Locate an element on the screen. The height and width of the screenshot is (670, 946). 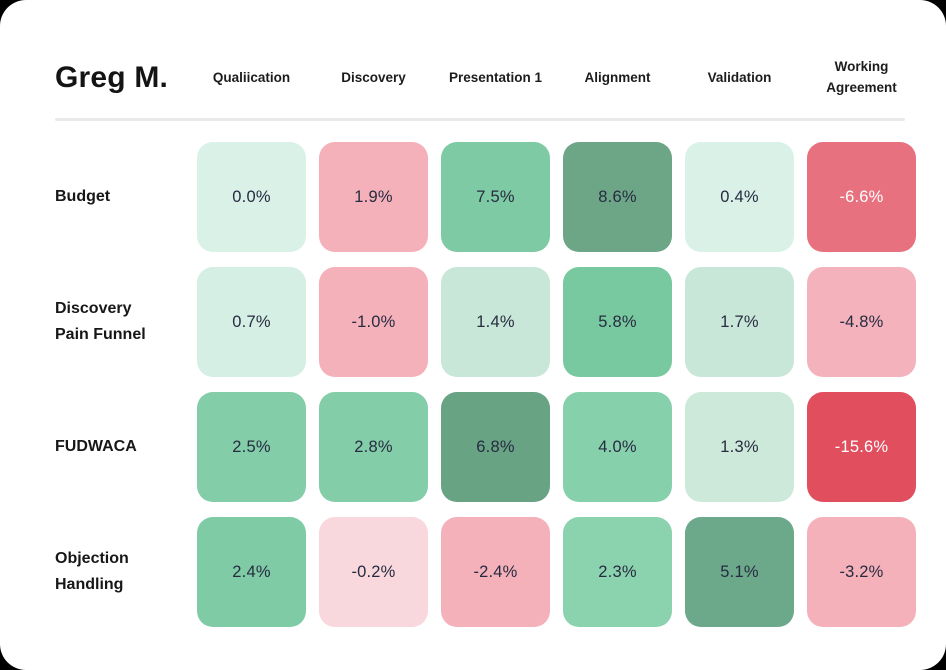
row-label-discovery-pain-funnel: Discovery Pain Funnel is located at coordinates (100, 321).